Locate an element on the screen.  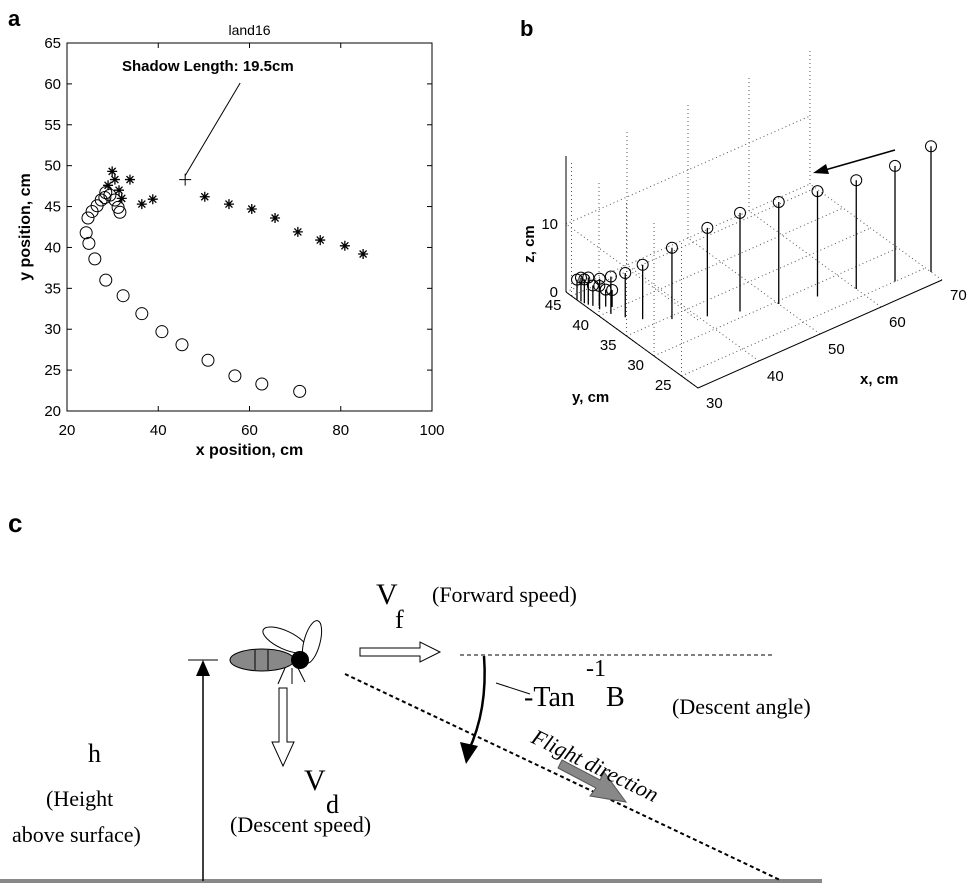
flight-line is located at coordinates (562, 777).